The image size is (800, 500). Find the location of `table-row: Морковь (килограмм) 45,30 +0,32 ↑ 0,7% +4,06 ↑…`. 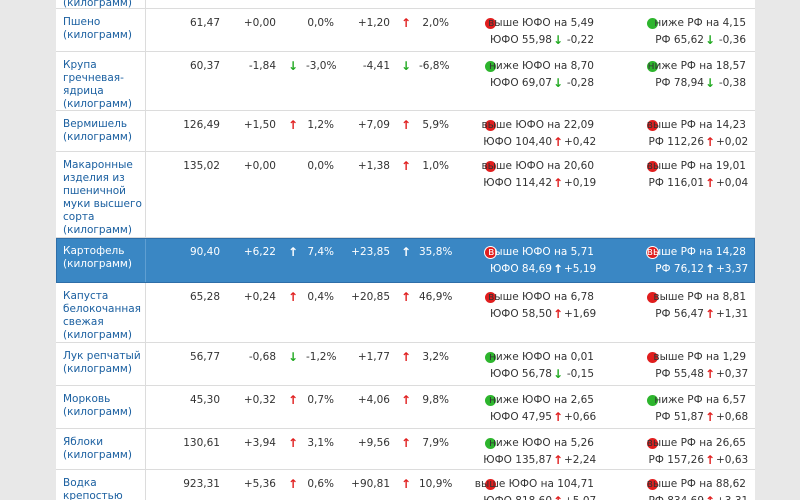

table-row: Морковь (килограмм) 45,30 +0,32 ↑ 0,7% +4,06 ↑… is located at coordinates (405, 407).